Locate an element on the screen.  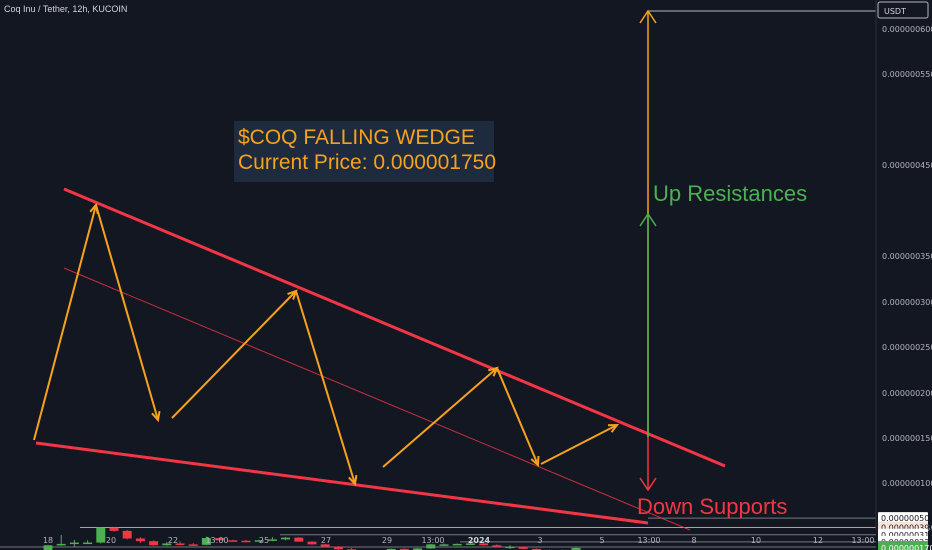
time-tick-label: 27 is located at coordinates (326, 540).